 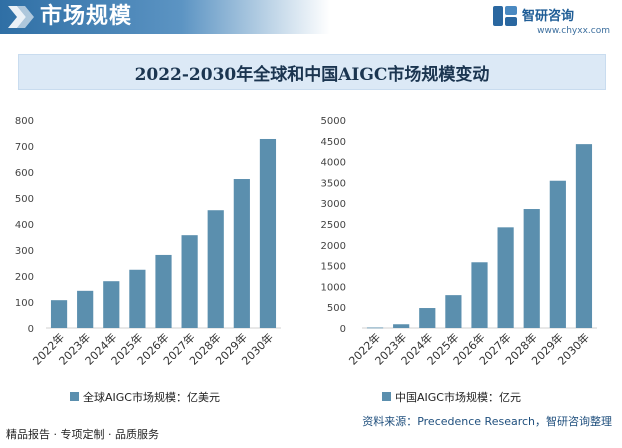 I want to click on footer-slogan: 精品报告 · 专项定制 · 品质服务, so click(x=82, y=434).